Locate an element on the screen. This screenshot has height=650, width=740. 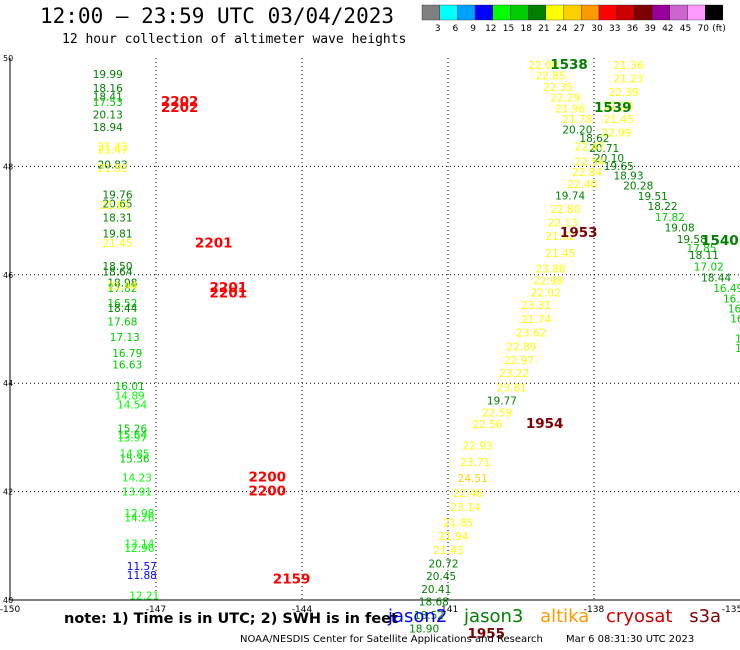
wave-height-label: 18.52 is located at coordinates (429, 616).